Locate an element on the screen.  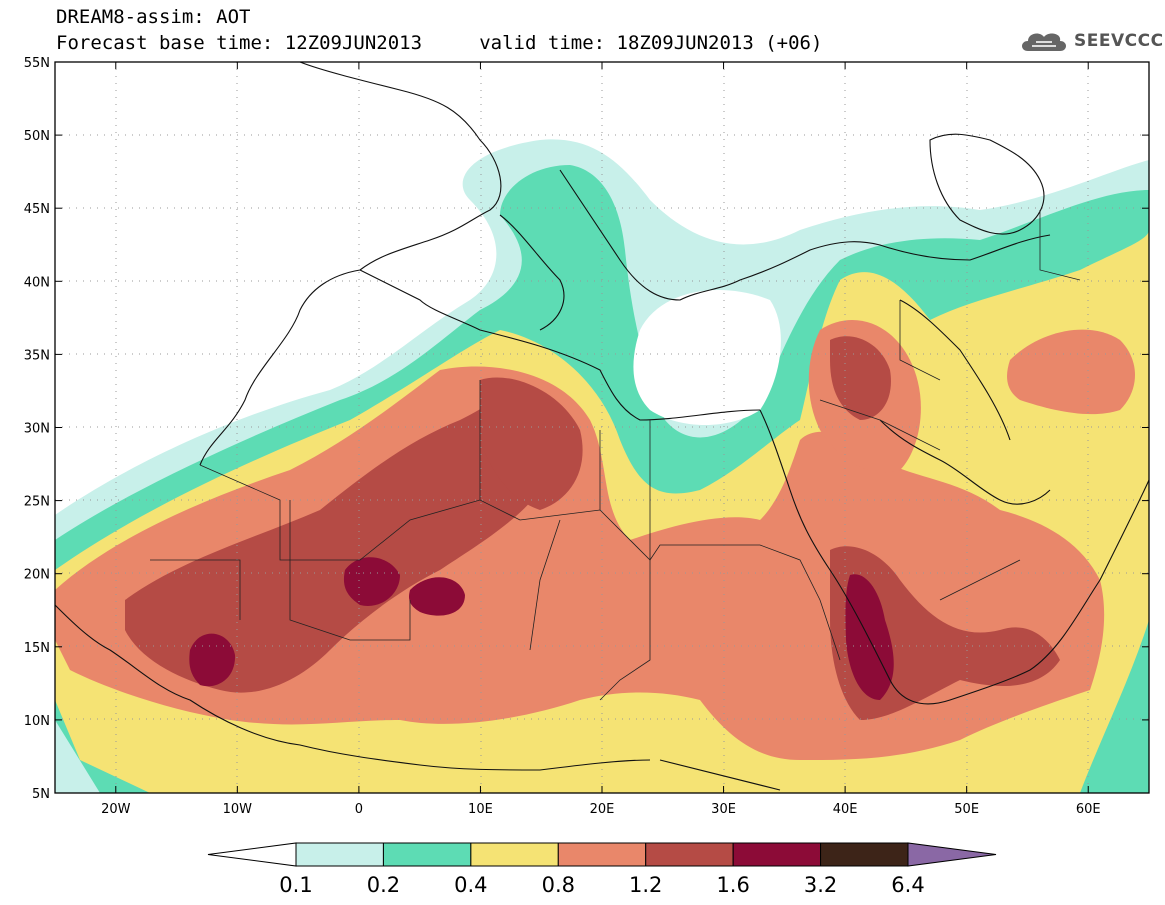
lat-label: 30N is located at coordinates (37, 429).